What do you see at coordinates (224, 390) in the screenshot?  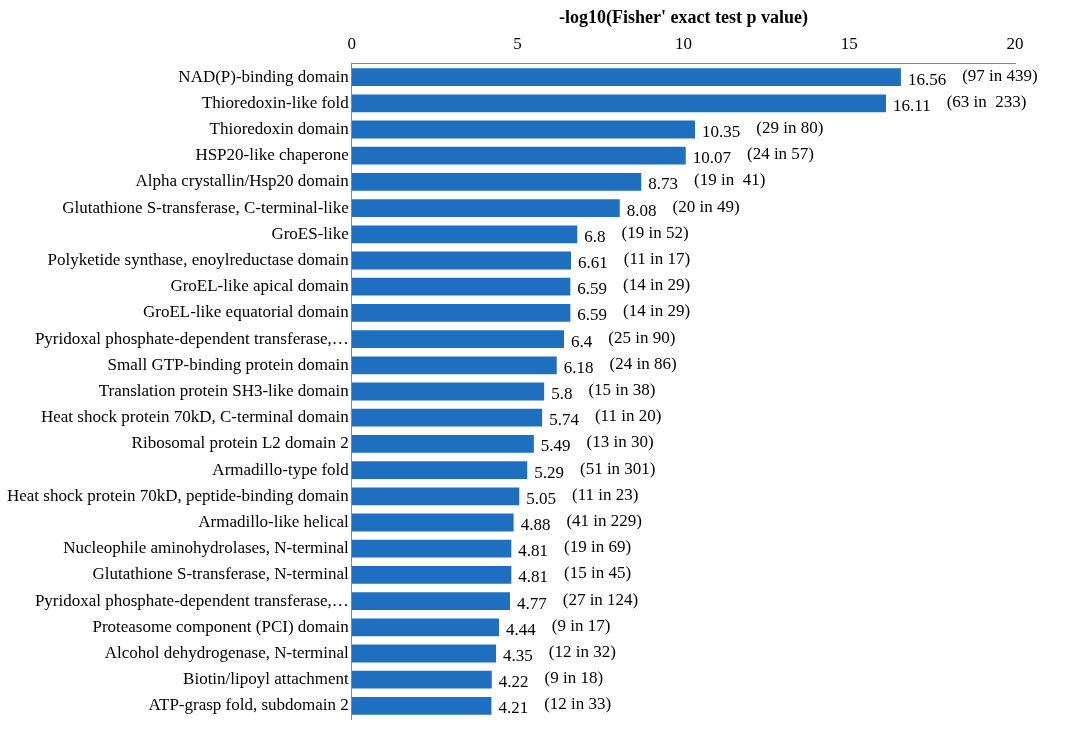 I see `y-tick-label: Translation protein SH3-like domain` at bounding box center [224, 390].